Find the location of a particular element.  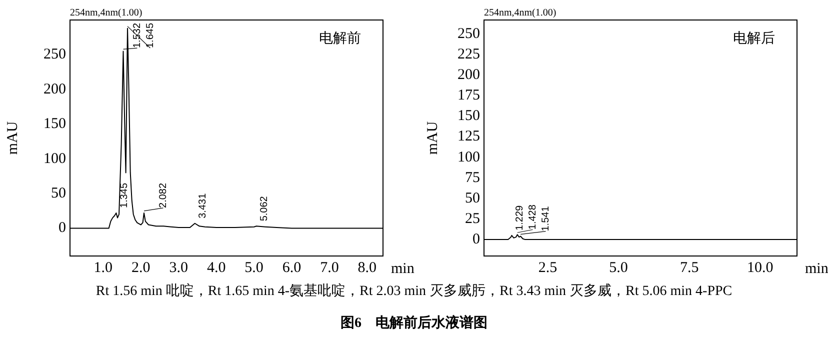

x-tick-label: 4.0 is located at coordinates (216, 268).